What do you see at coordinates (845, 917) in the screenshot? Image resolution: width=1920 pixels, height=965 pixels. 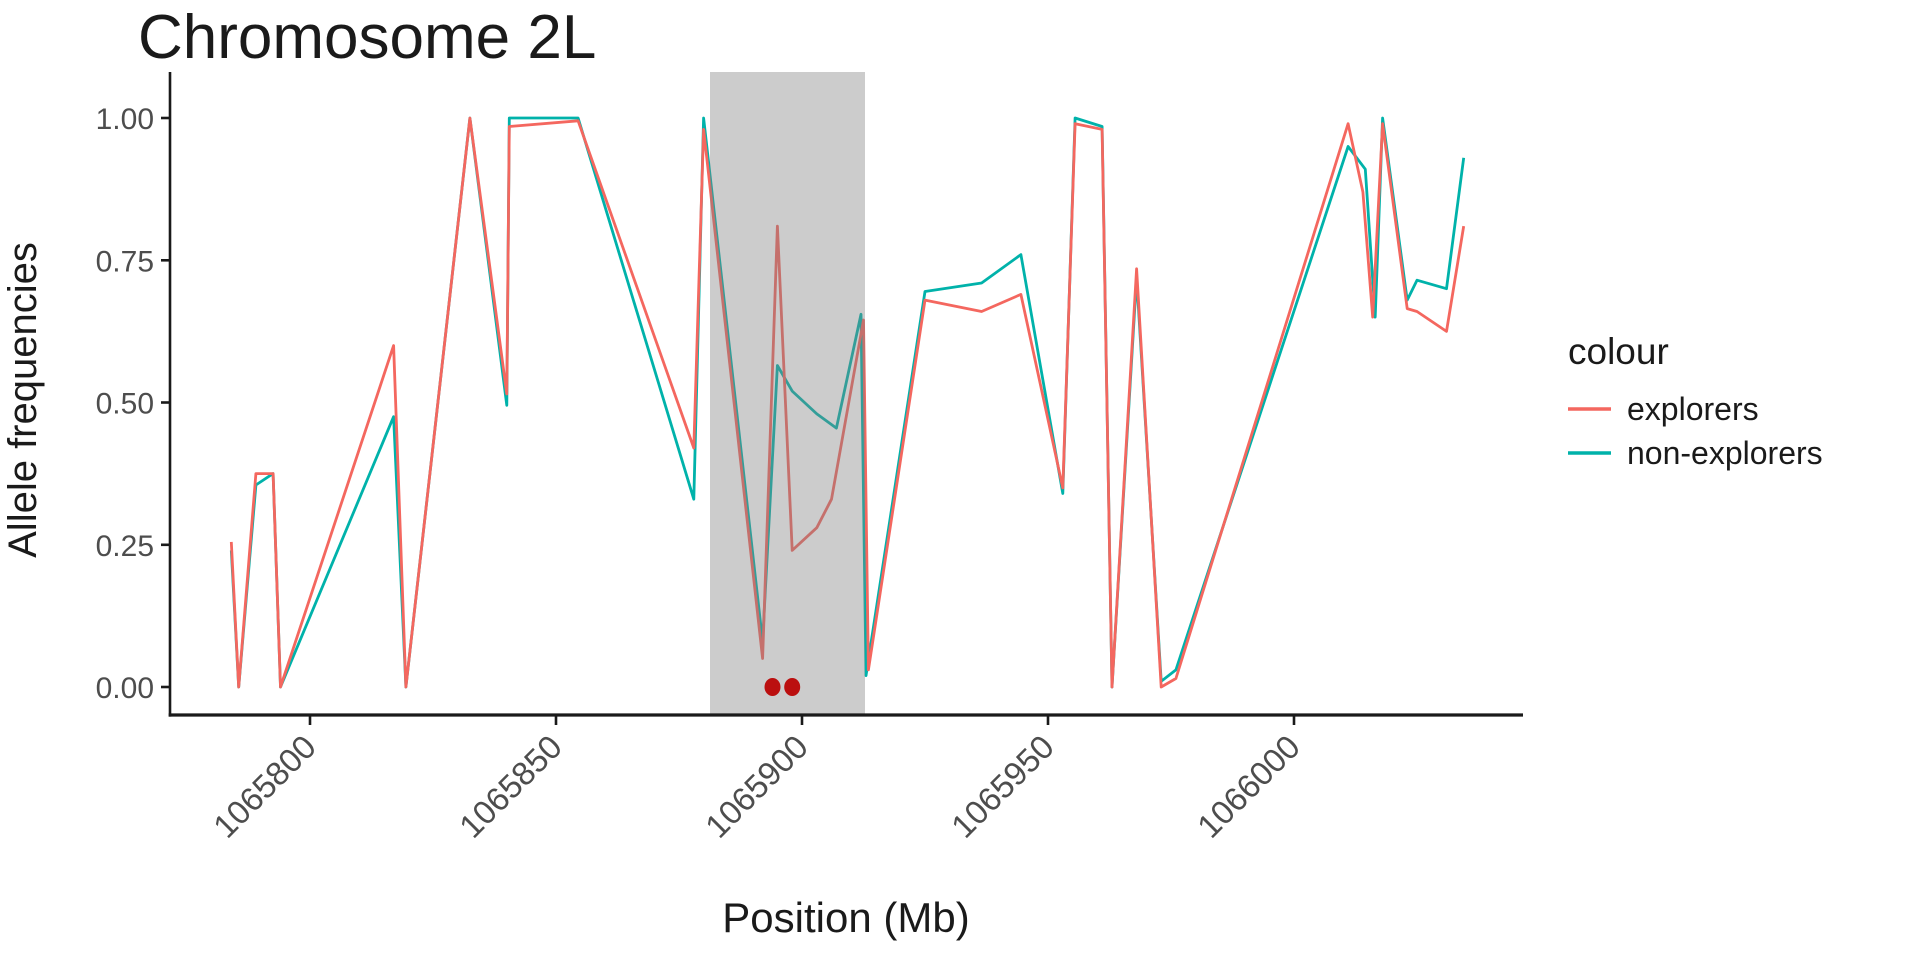 I see `x-axis-title: Position (Mb)` at bounding box center [845, 917].